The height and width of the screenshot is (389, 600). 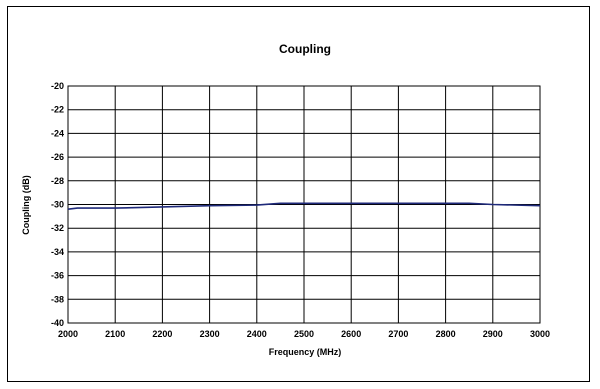 What do you see at coordinates (57, 86) in the screenshot?
I see `y-tick-label: -20` at bounding box center [57, 86].